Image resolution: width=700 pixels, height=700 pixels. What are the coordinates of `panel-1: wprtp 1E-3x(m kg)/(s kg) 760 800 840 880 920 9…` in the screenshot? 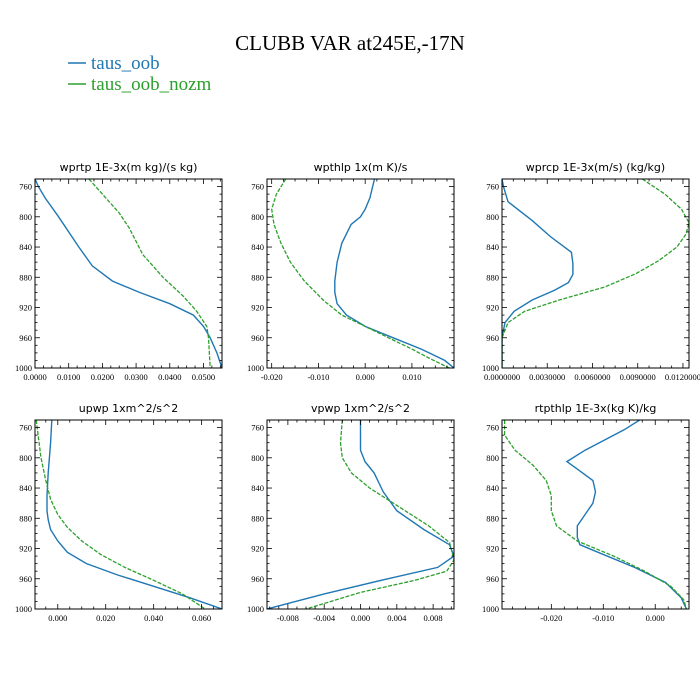 It's located at (119, 271).